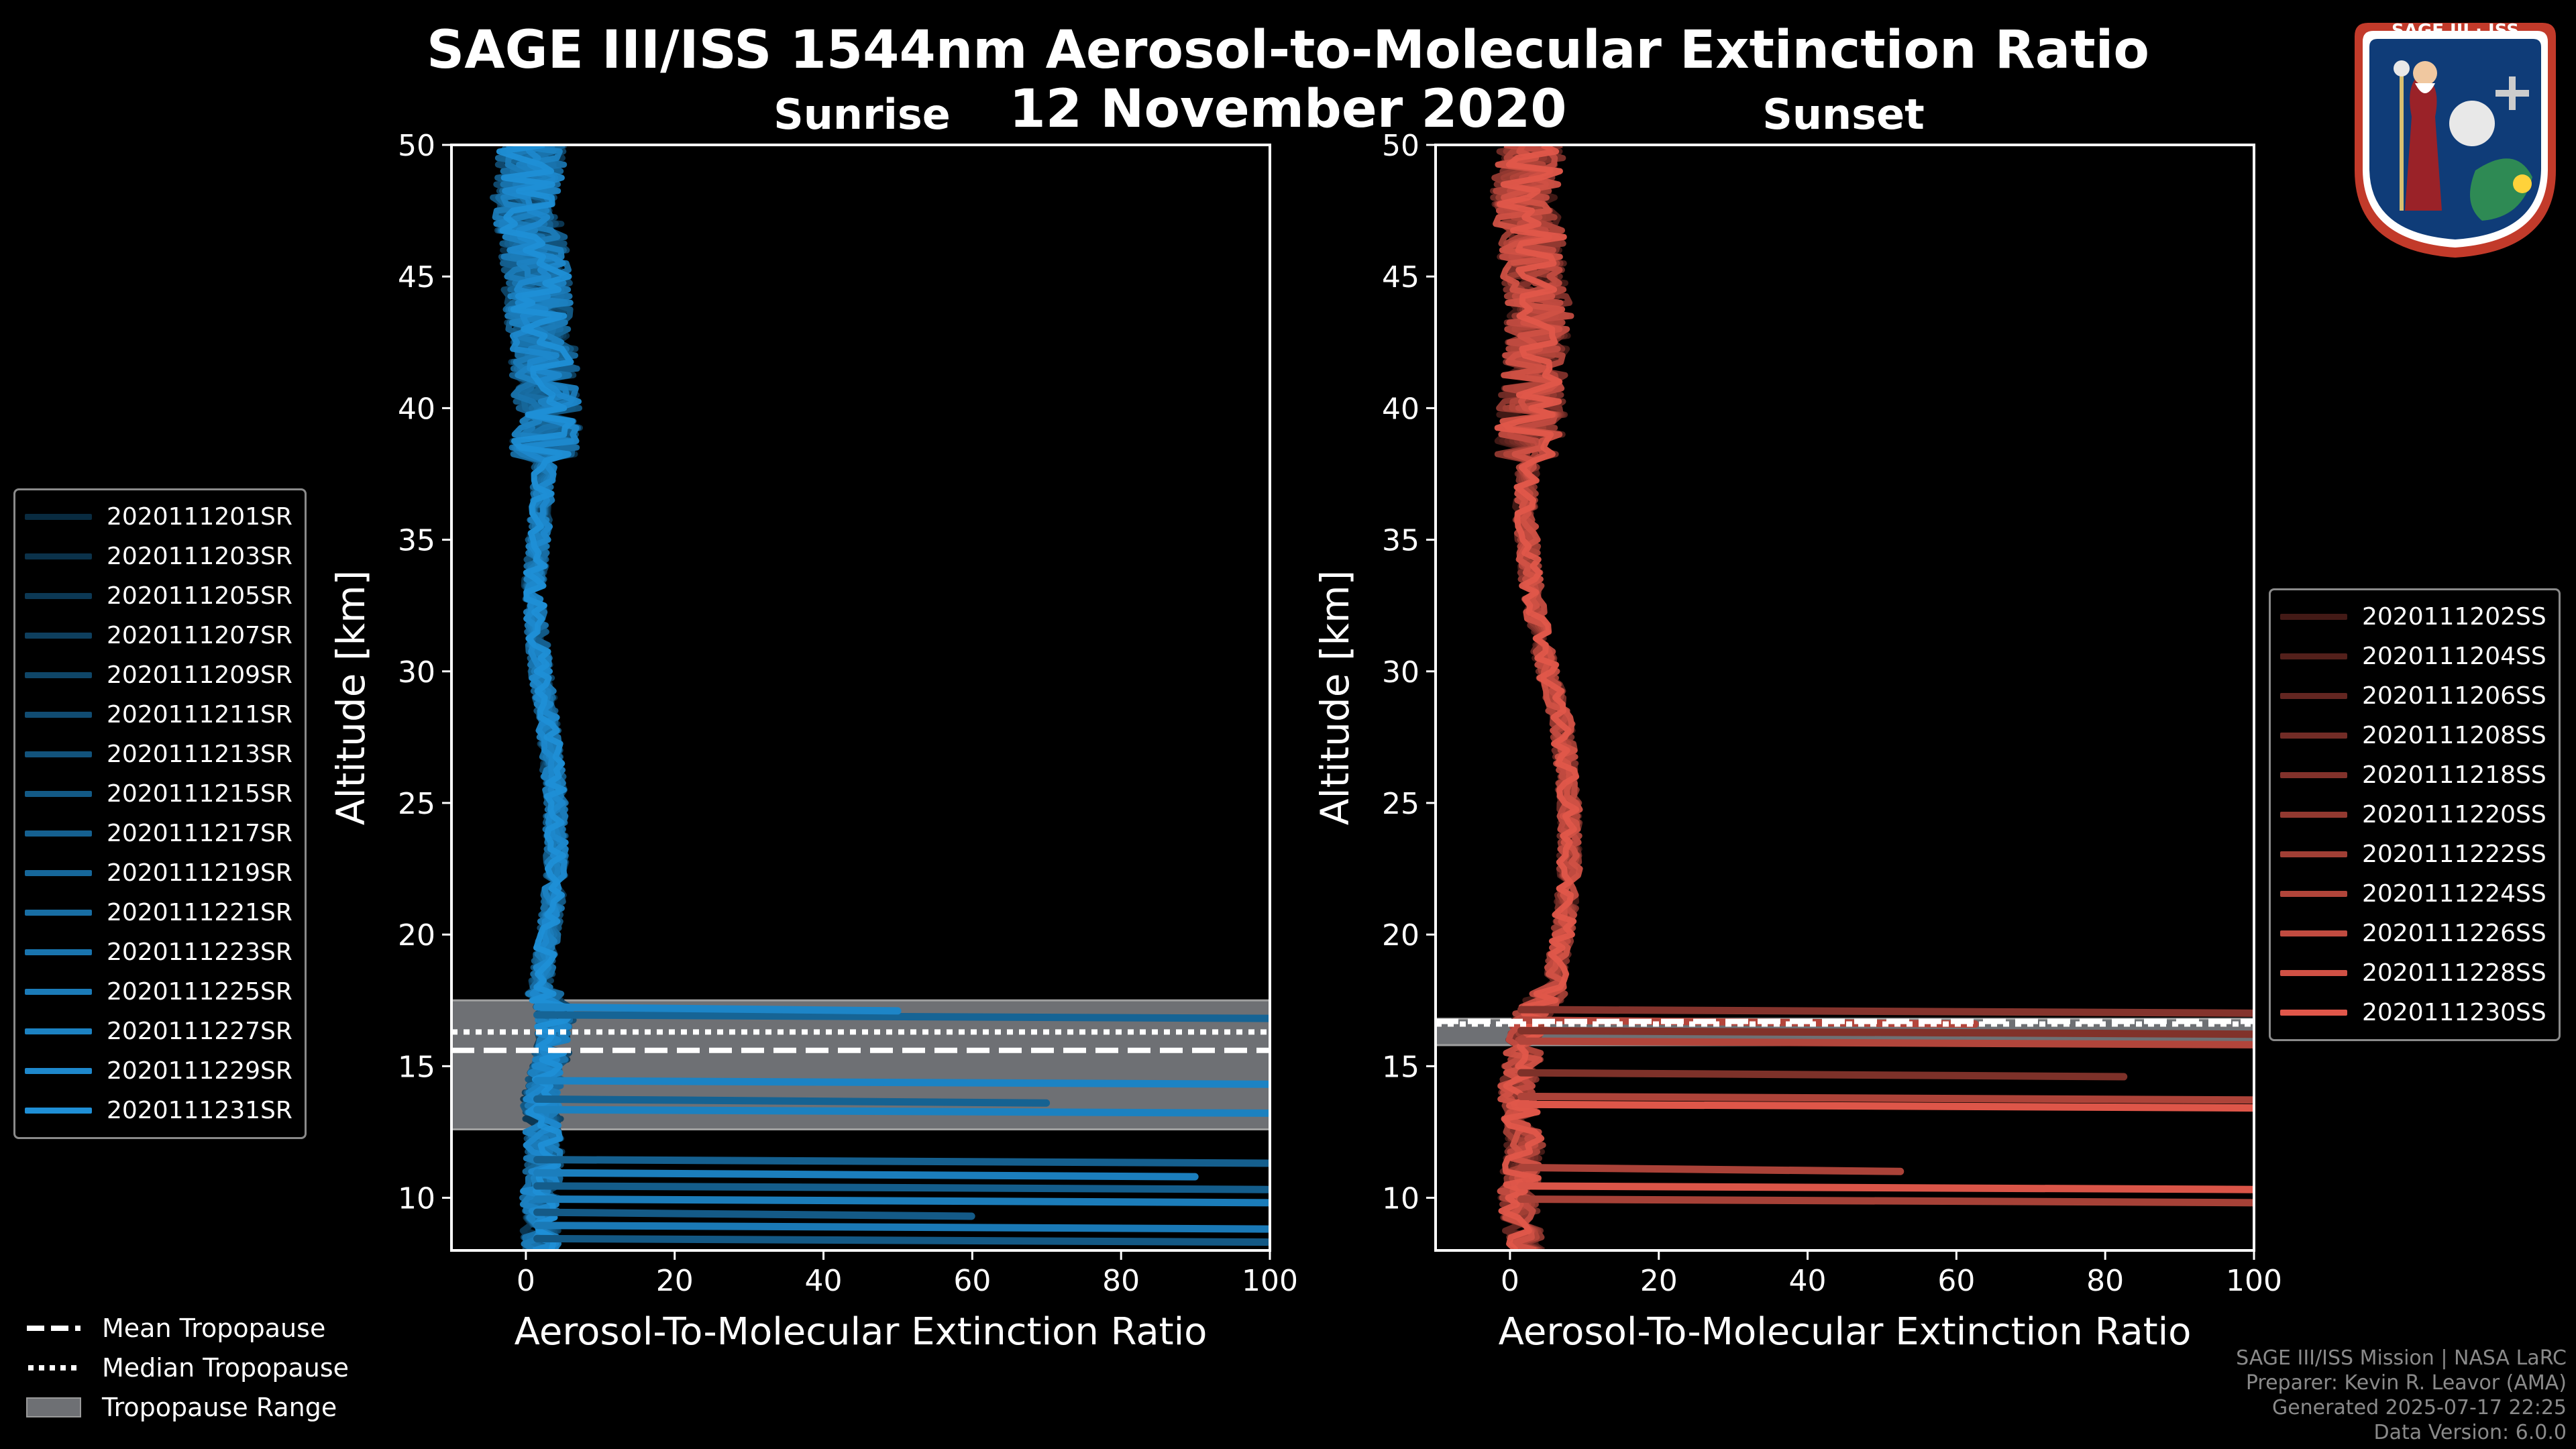  Describe the element at coordinates (2454, 814) in the screenshot. I see `legend-label: 2020111220SS` at that location.